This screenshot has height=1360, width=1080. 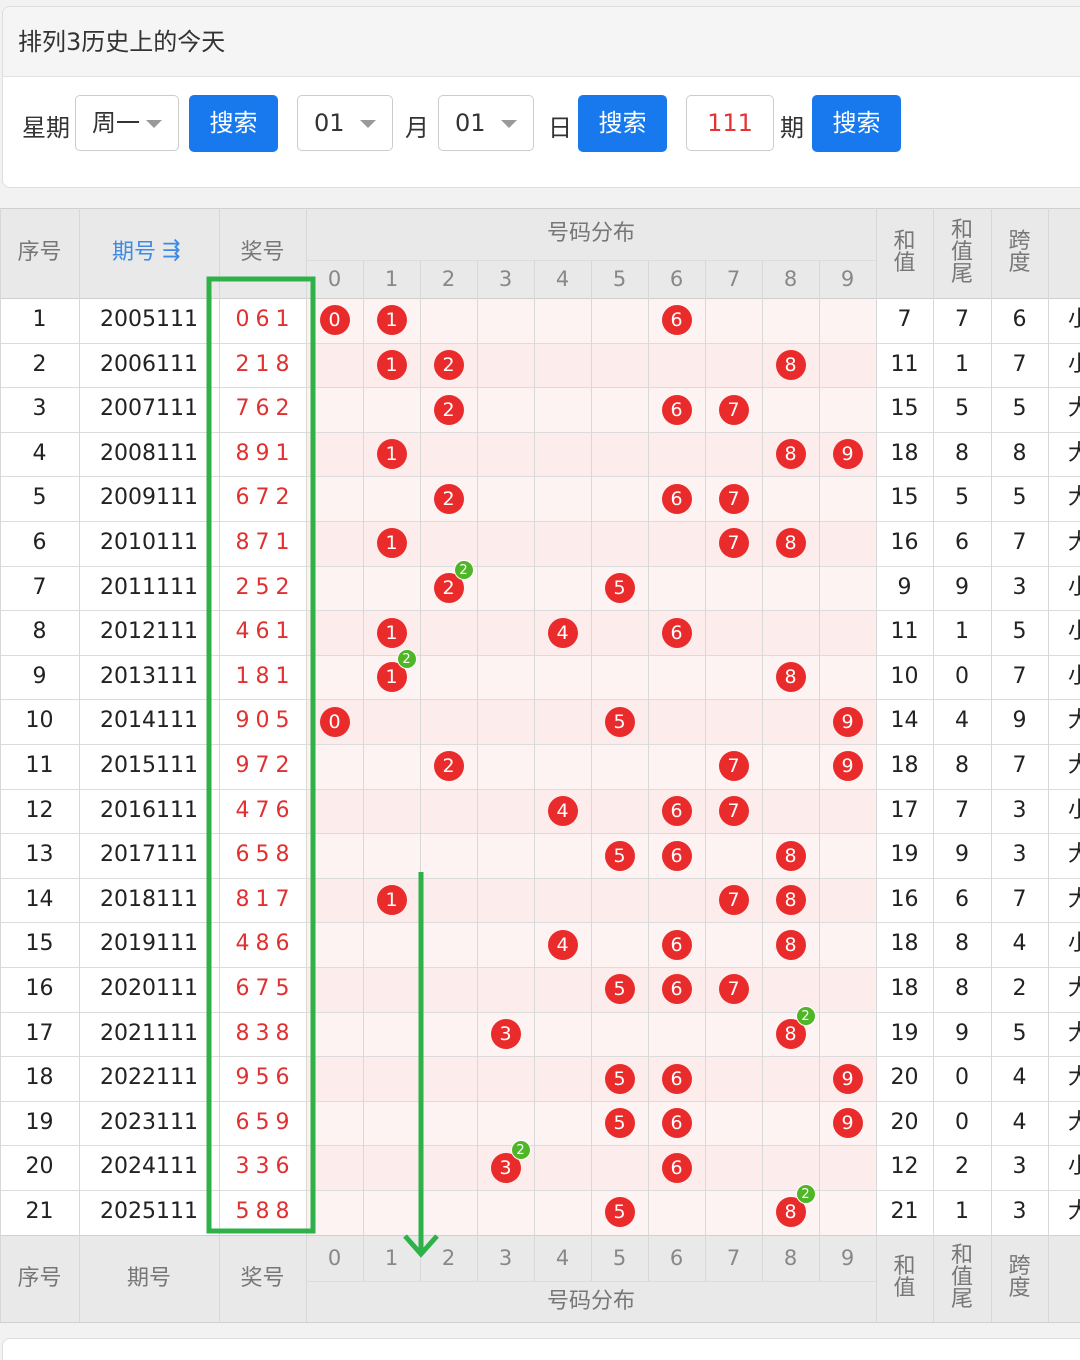 I want to click on row-award: 762, so click(x=265, y=409).